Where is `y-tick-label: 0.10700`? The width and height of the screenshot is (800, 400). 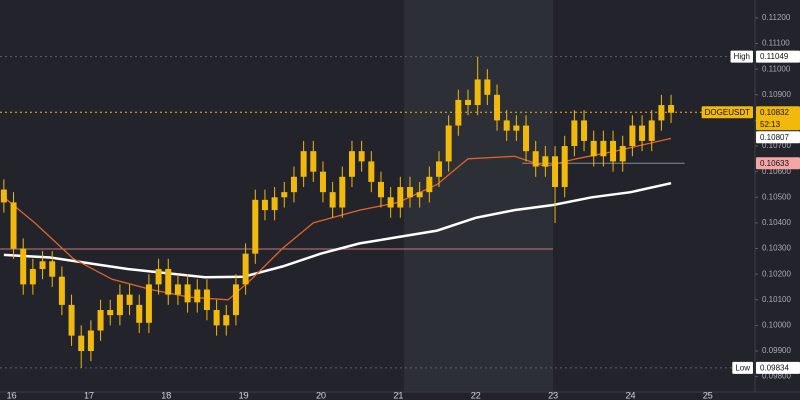 y-tick-label: 0.10700 is located at coordinates (776, 145).